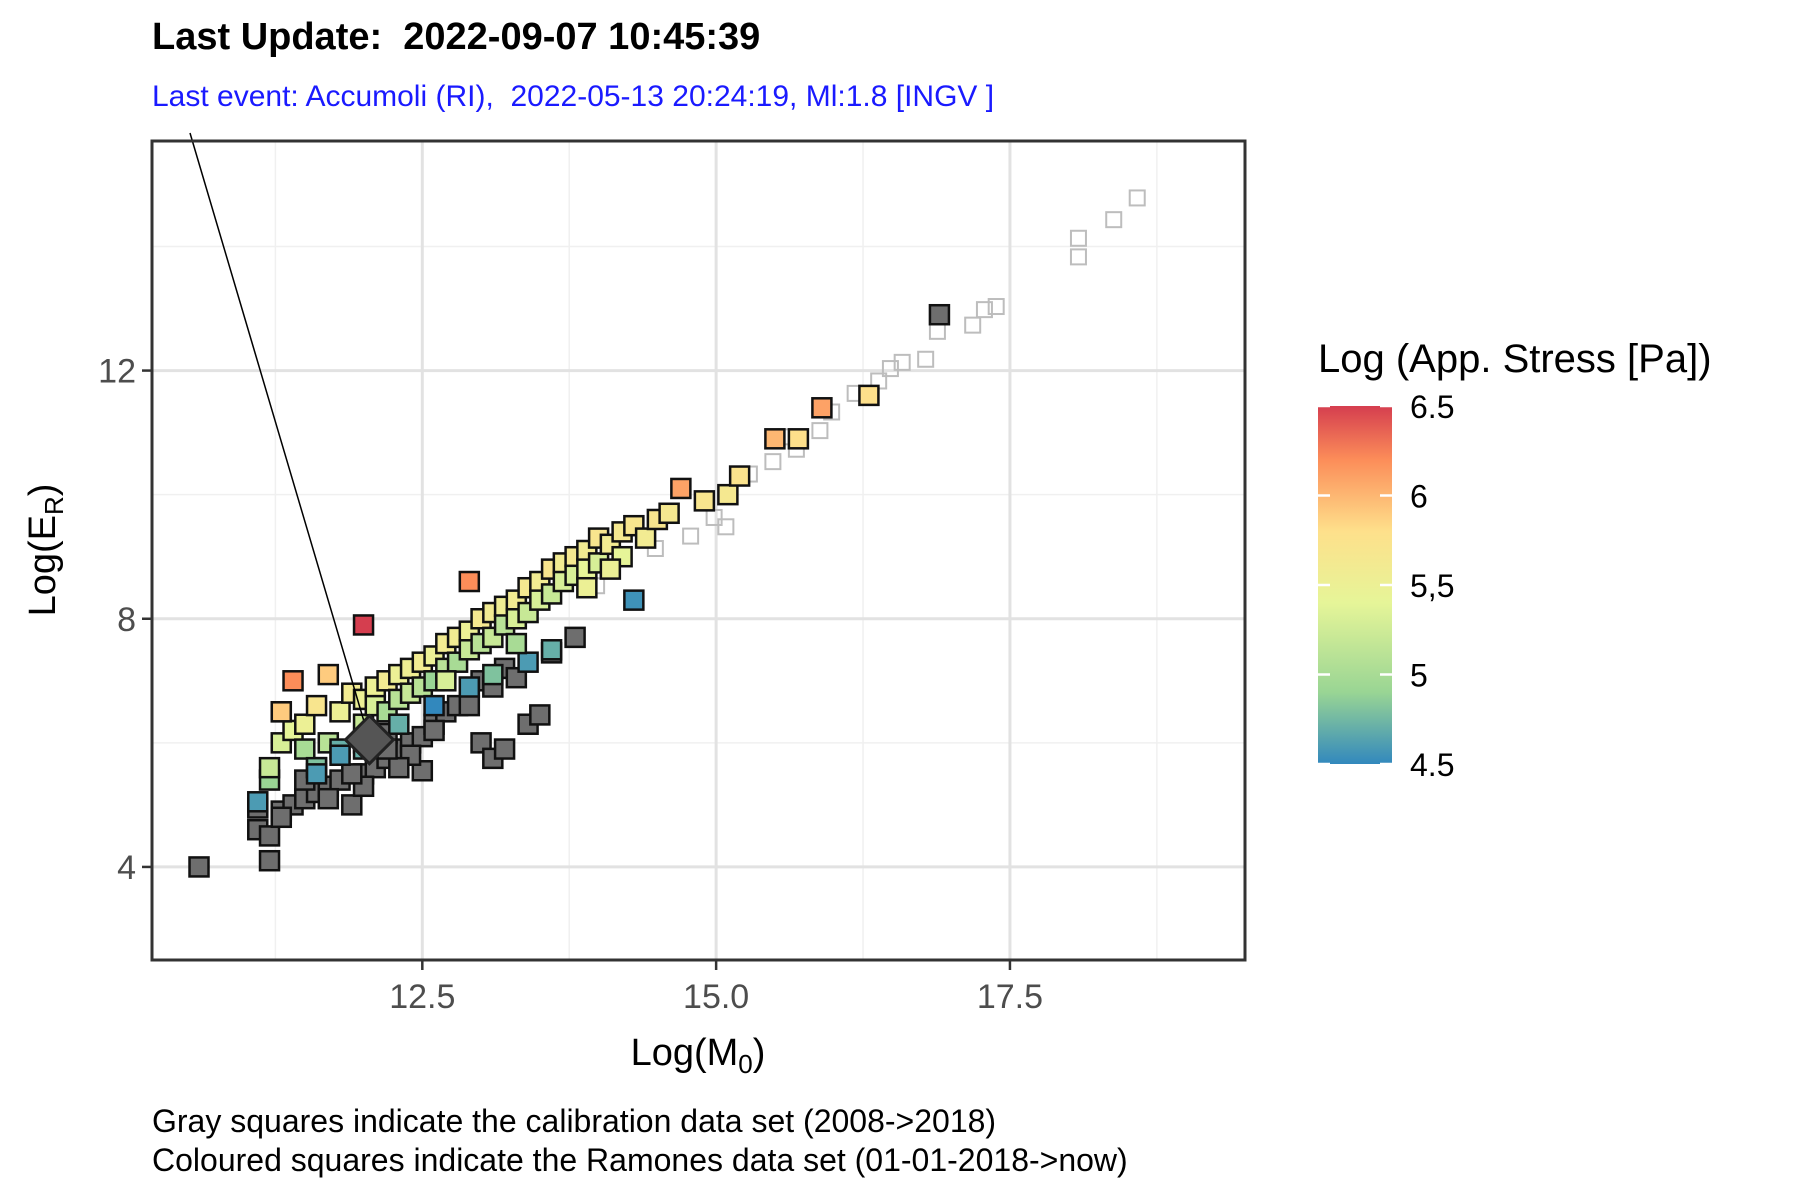 This screenshot has height=1200, width=1800. I want to click on legend-title: Log (App. Stress [Pa]), so click(1515, 359).